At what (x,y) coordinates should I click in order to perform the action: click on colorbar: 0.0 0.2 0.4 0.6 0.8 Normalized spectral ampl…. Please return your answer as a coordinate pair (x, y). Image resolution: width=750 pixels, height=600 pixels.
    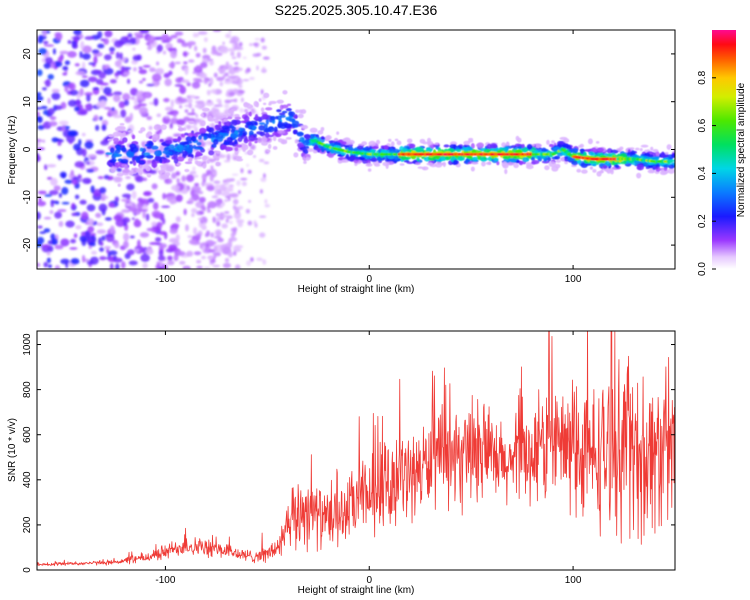
    Looking at the image, I should click on (722, 153).